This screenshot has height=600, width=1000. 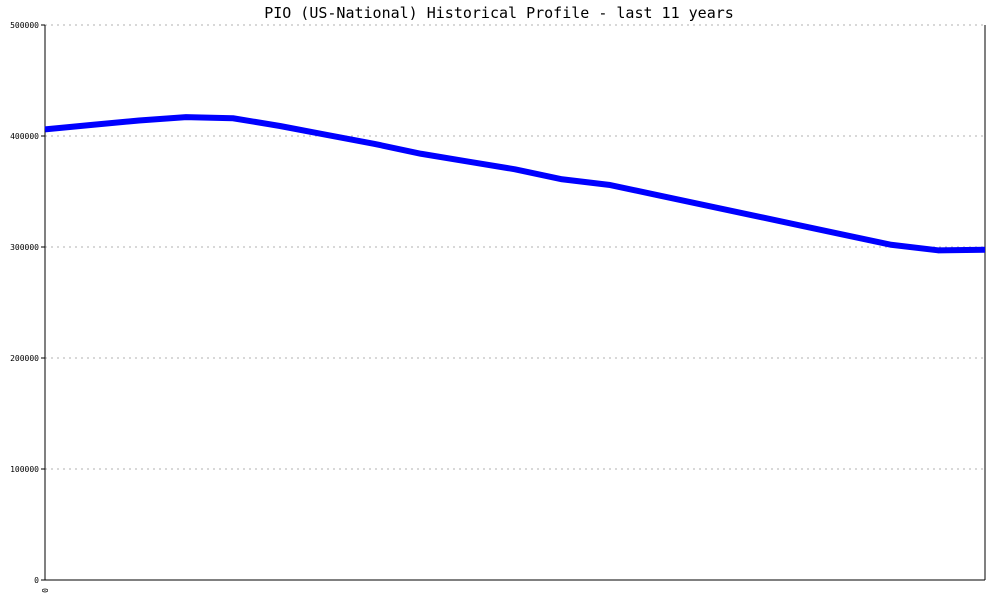 I want to click on x-tick-labels: 0, so click(x=45, y=590).